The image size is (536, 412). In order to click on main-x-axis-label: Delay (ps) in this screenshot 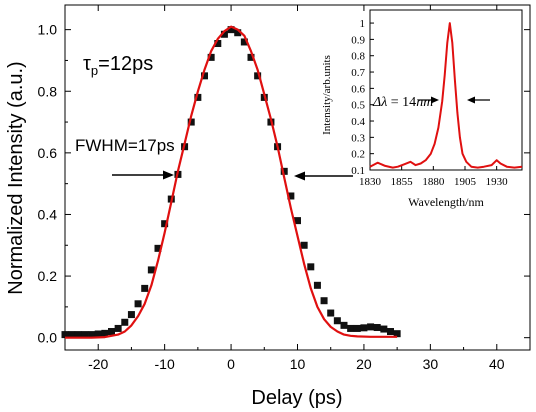, I will do `click(296, 398)`.